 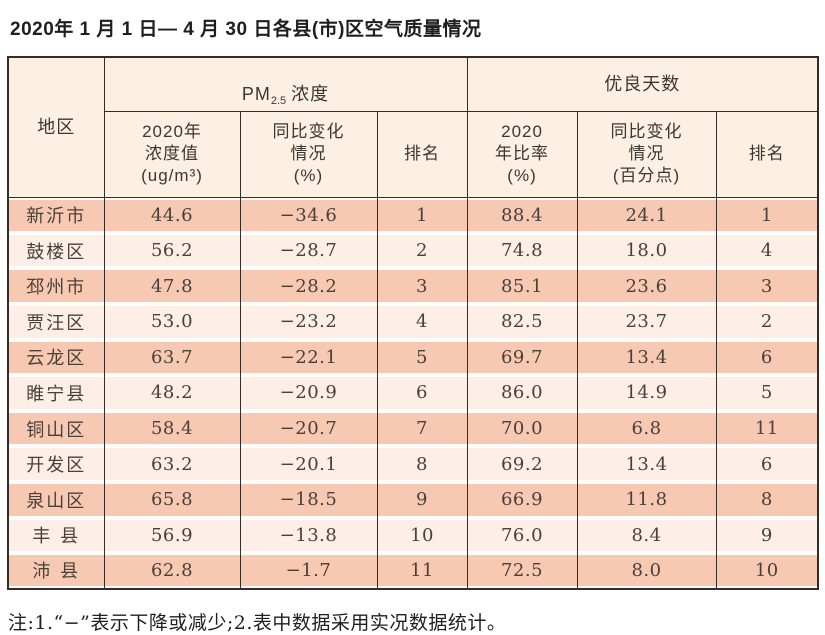 I want to click on value-cell: 6, so click(x=767, y=464).